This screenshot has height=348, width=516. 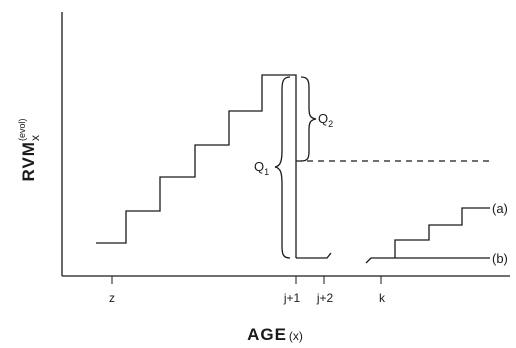 I want to click on q2-label: Q2, so click(x=325, y=120).